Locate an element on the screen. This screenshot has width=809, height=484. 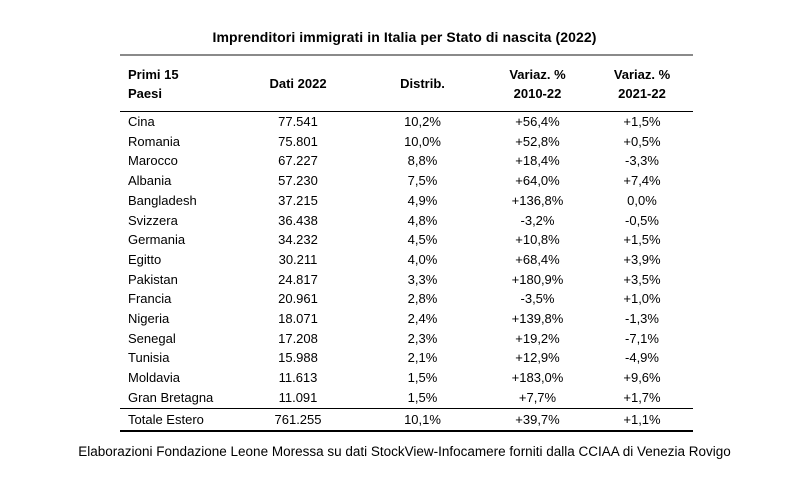
column-header-distrib: Distrib. is located at coordinates (422, 83).